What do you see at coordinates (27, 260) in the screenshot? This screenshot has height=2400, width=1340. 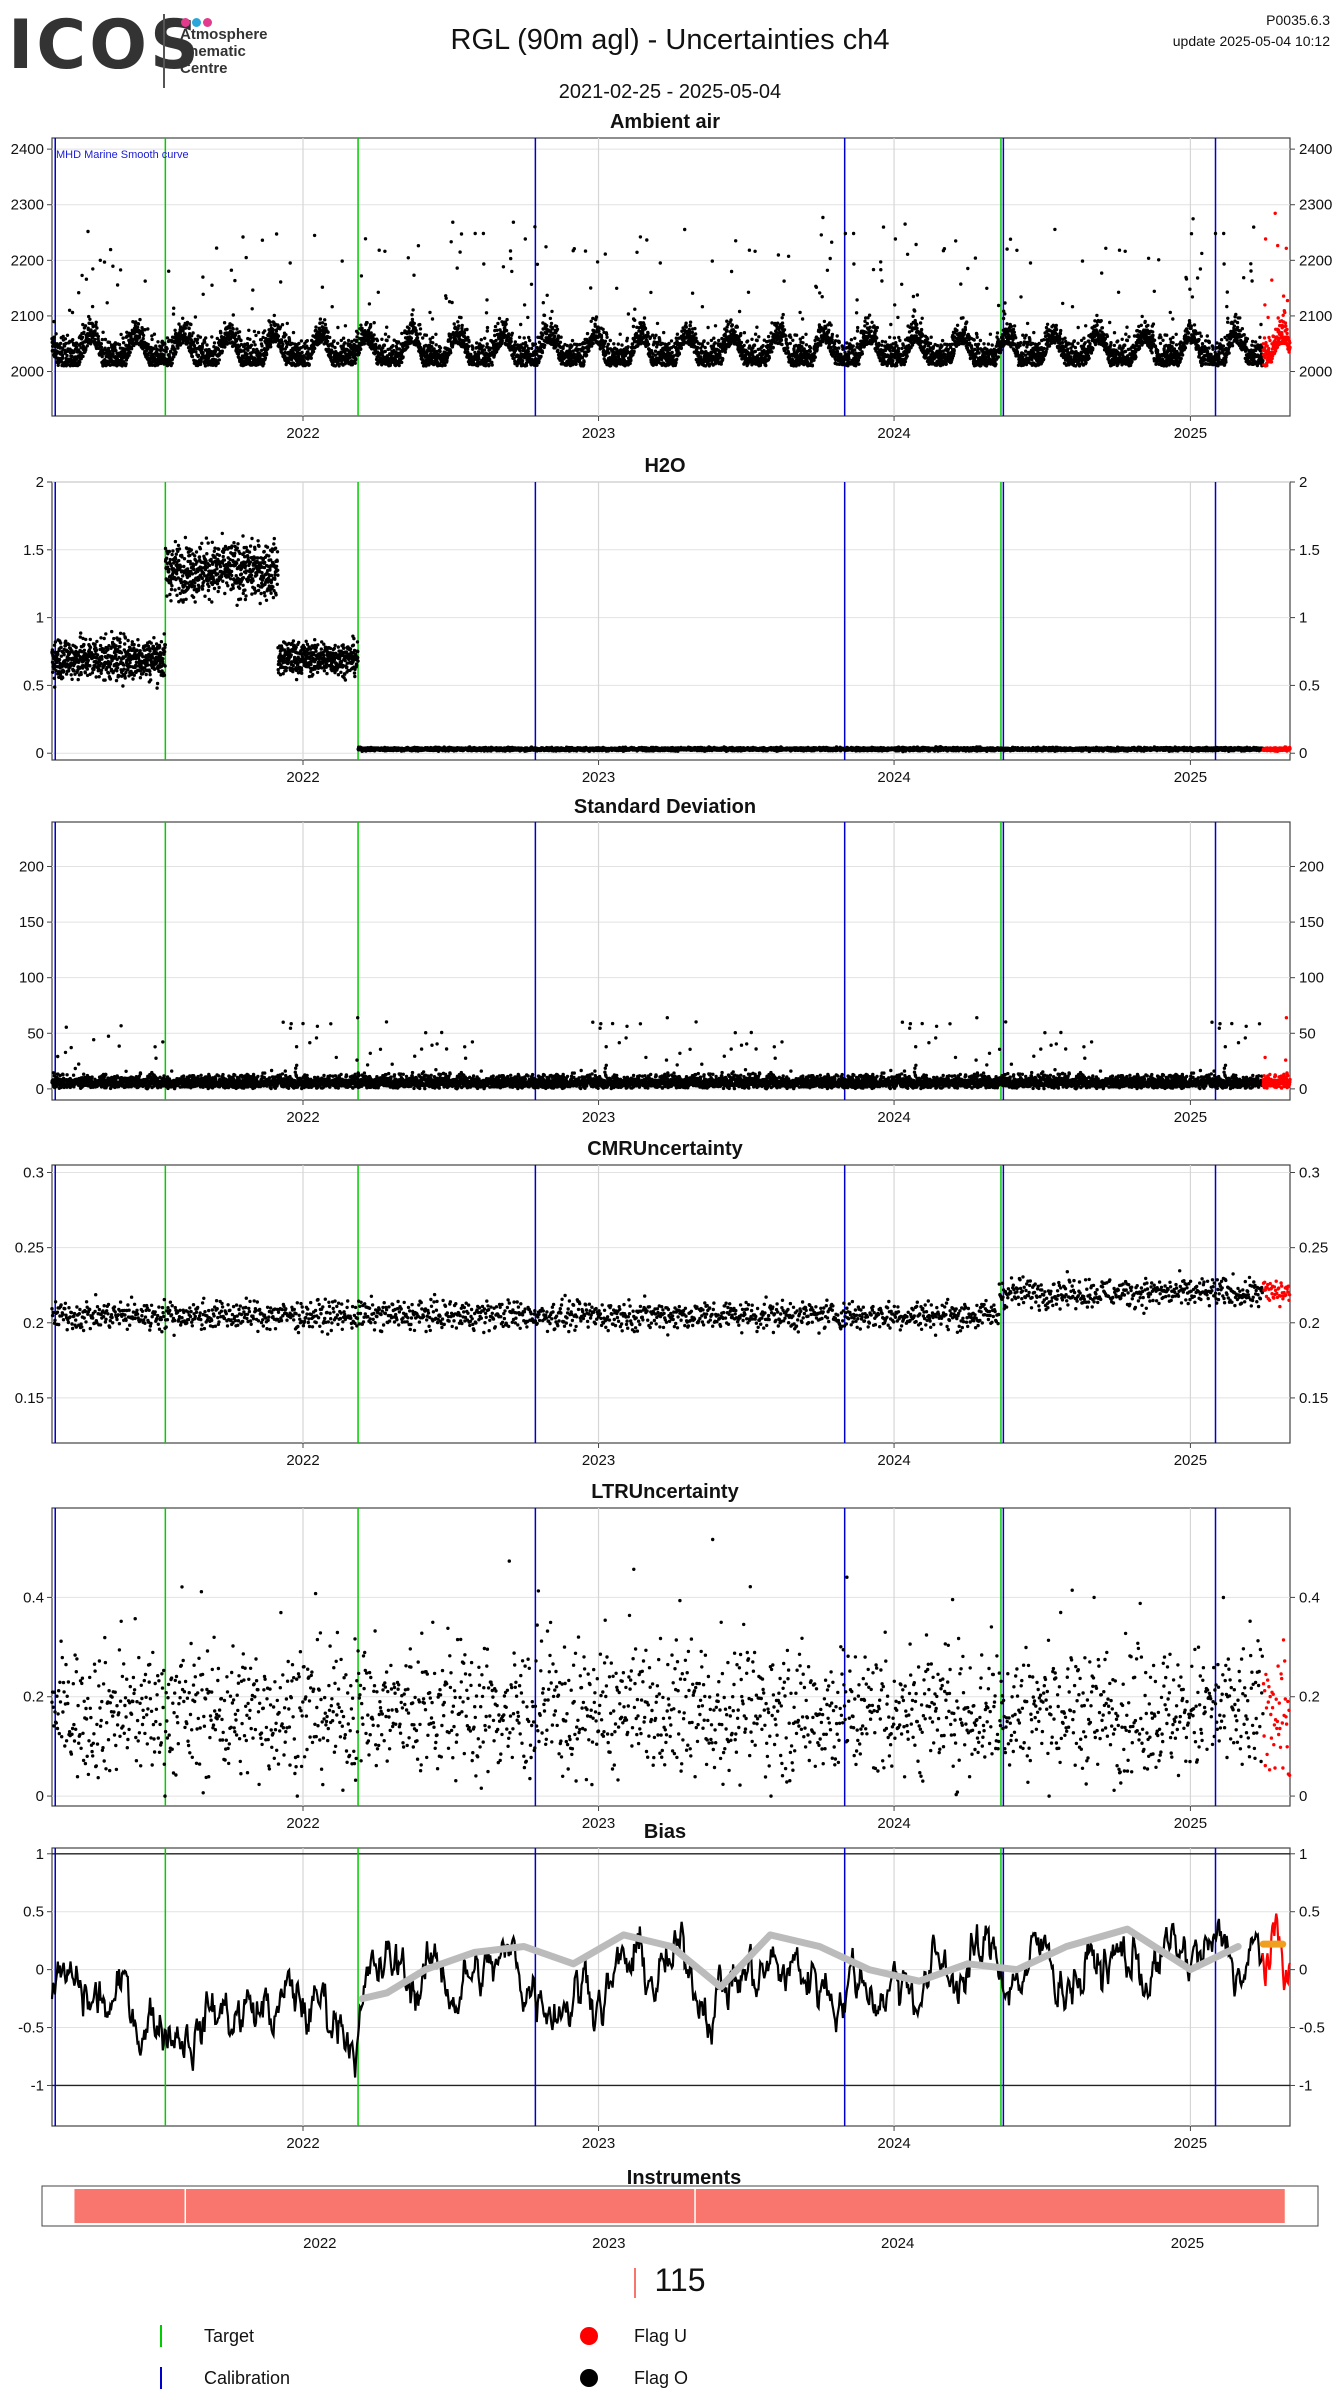 I see `y-tick-label-left: 2200` at bounding box center [27, 260].